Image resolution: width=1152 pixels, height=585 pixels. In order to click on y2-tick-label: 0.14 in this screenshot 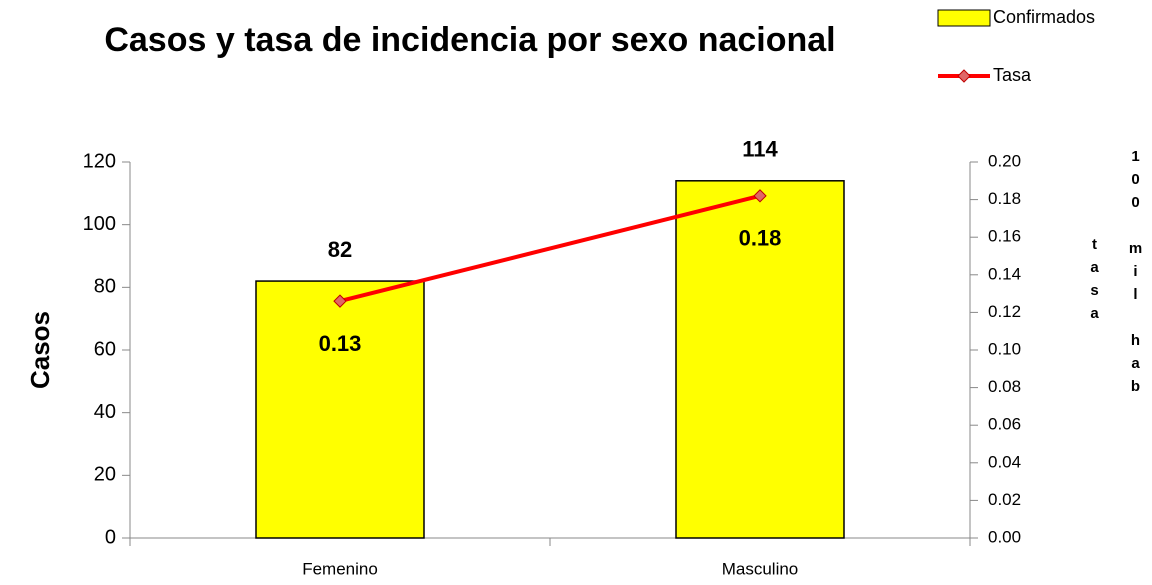, I will do `click(1004, 273)`.